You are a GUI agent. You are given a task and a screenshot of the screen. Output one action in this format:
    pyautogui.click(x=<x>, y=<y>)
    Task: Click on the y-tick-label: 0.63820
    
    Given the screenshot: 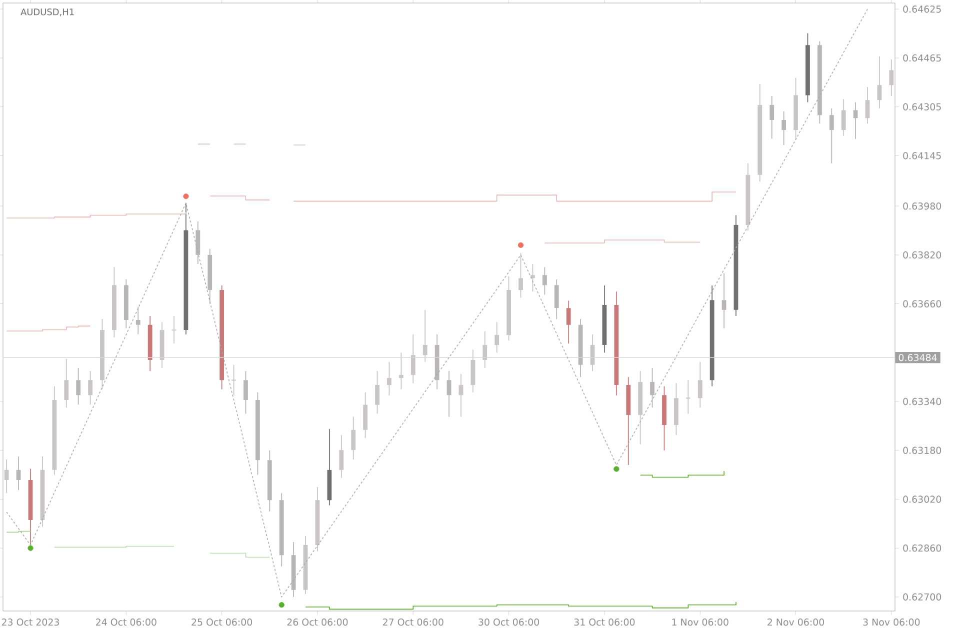 What is the action you would take?
    pyautogui.click(x=922, y=255)
    